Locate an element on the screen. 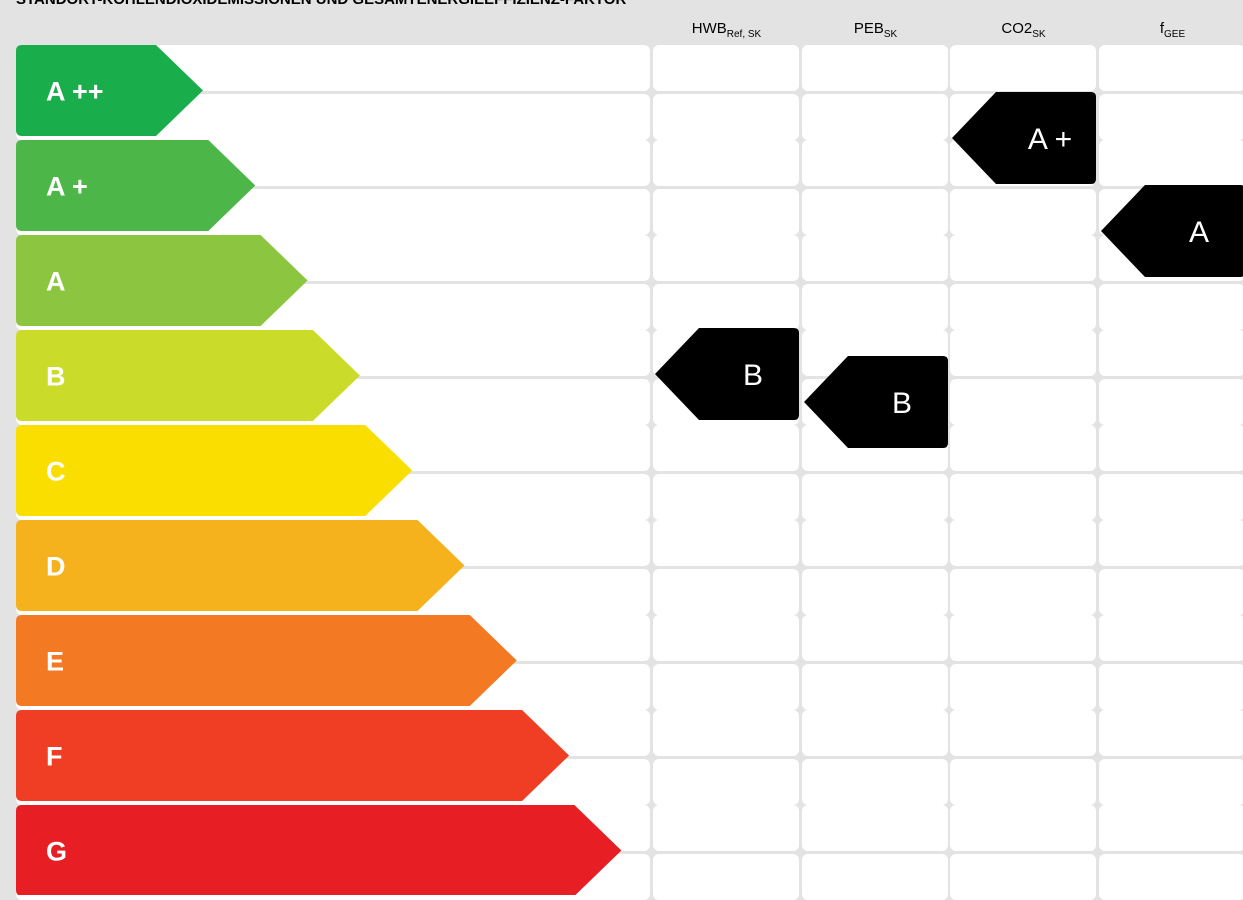 The height and width of the screenshot is (900, 1243). energy-class-f: F is located at coordinates (293, 755).